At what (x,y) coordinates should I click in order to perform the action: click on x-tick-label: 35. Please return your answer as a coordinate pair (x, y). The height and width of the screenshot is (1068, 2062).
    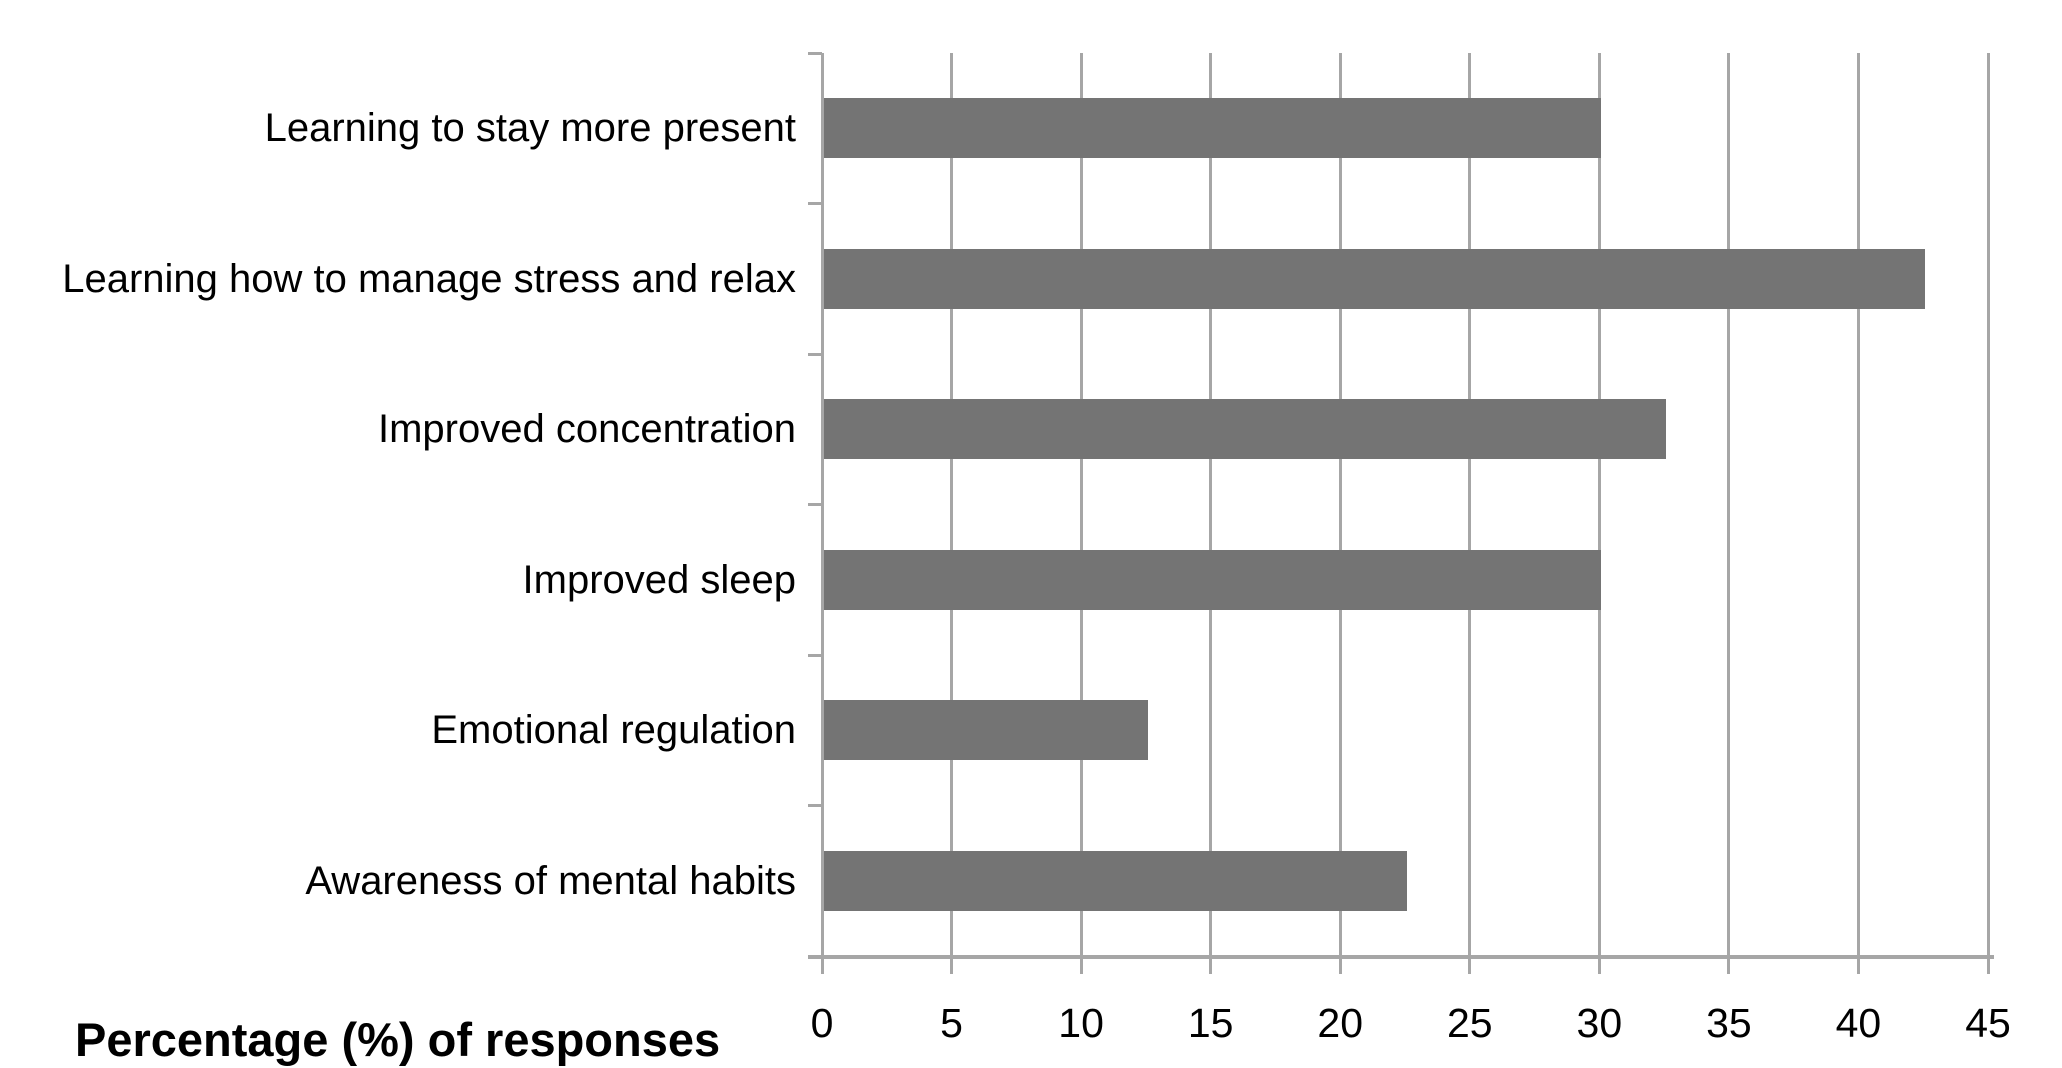
    Looking at the image, I should click on (1729, 1023).